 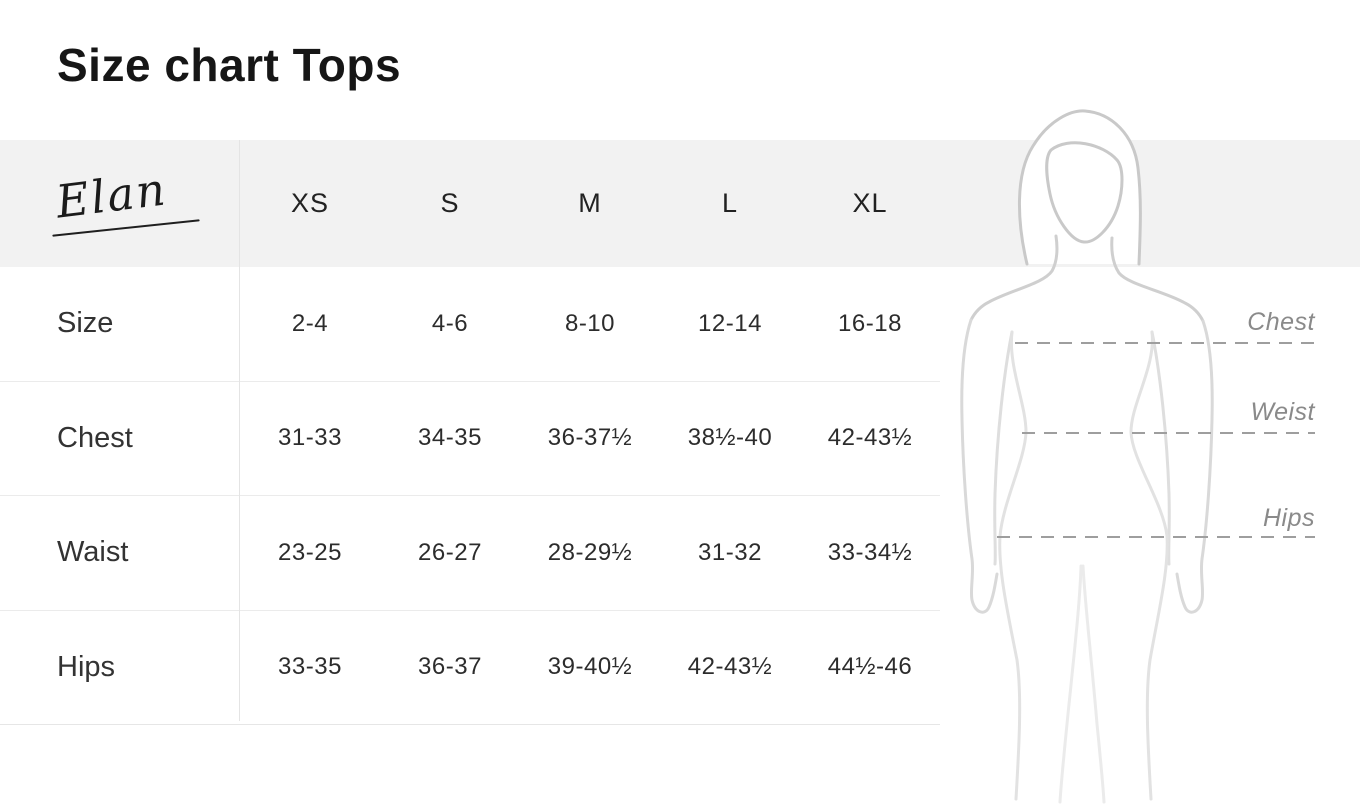 I want to click on size-table-header-row: Elan XS S M L XL, so click(x=470, y=203).